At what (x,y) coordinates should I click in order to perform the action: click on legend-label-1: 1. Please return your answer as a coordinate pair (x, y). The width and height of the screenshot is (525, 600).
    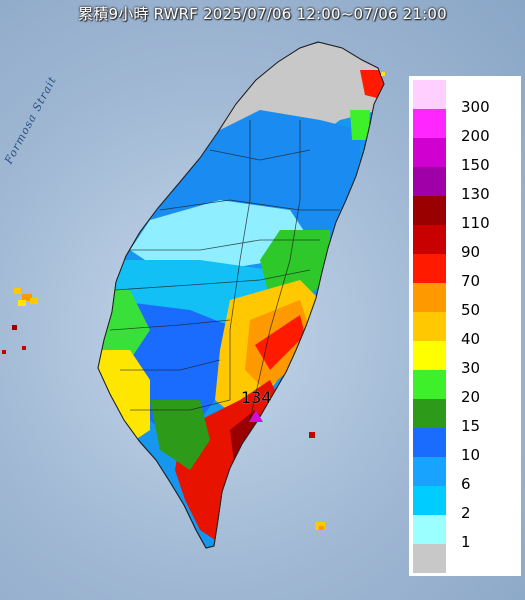
    Looking at the image, I should click on (466, 542).